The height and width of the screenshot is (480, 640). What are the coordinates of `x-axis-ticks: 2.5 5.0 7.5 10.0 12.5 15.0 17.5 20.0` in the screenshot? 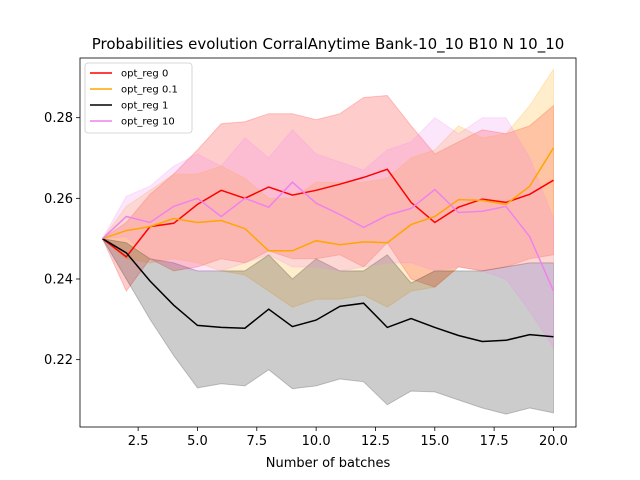 It's located at (348, 438).